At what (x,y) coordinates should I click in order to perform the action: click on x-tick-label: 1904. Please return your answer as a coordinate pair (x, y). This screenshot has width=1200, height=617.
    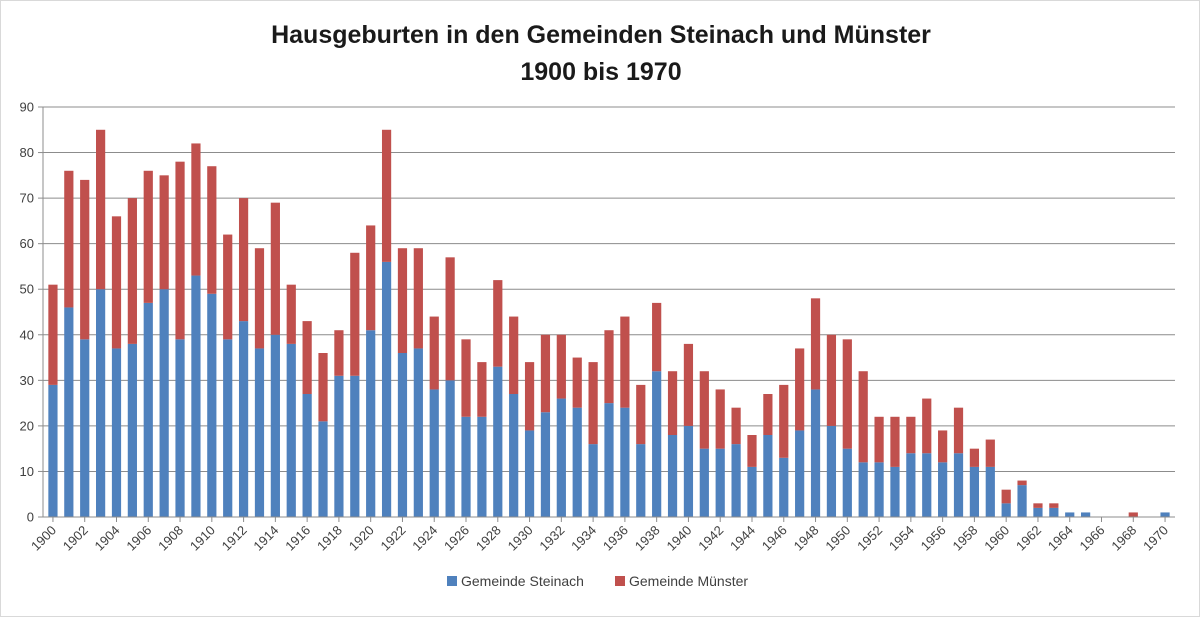
    Looking at the image, I should click on (107, 538).